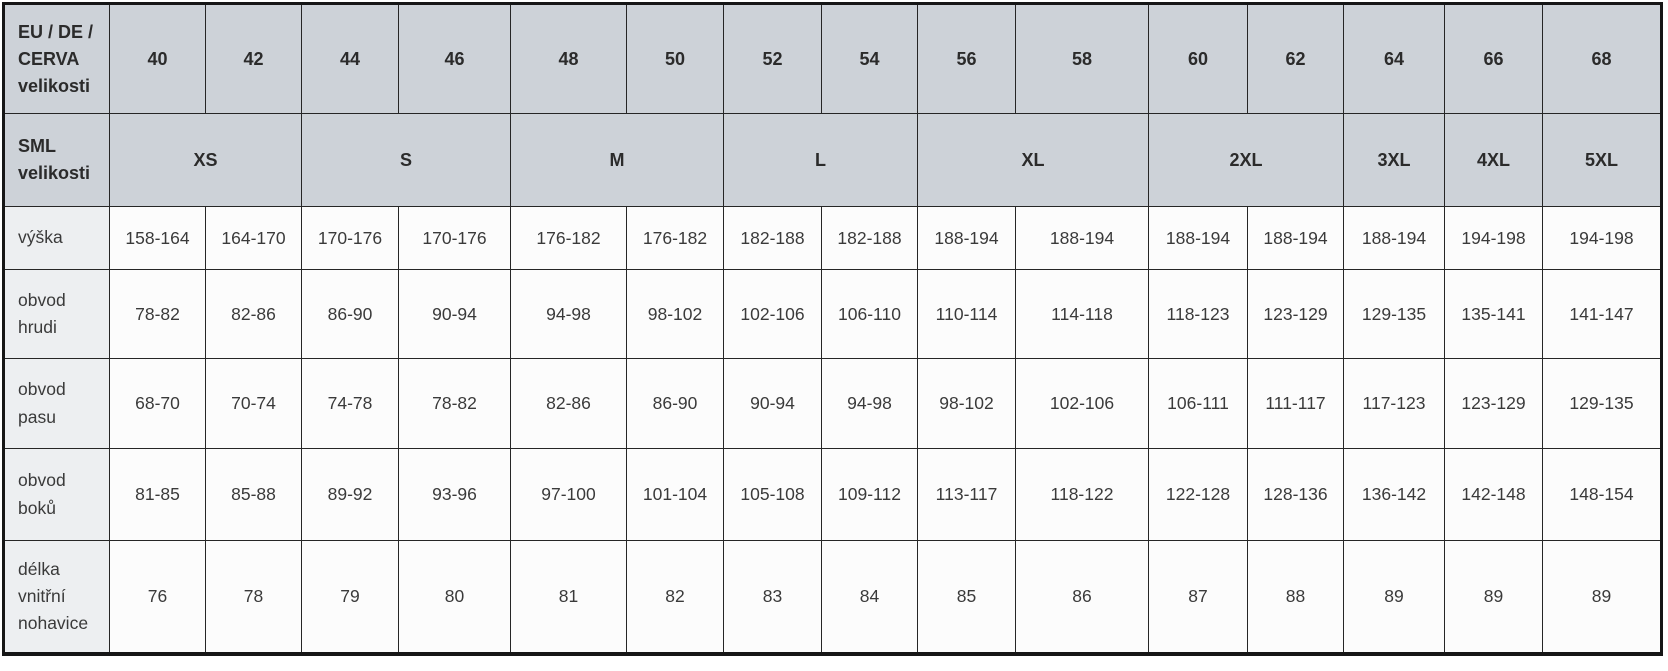  What do you see at coordinates (454, 494) in the screenshot?
I see `measurement-value-cell: 93-96` at bounding box center [454, 494].